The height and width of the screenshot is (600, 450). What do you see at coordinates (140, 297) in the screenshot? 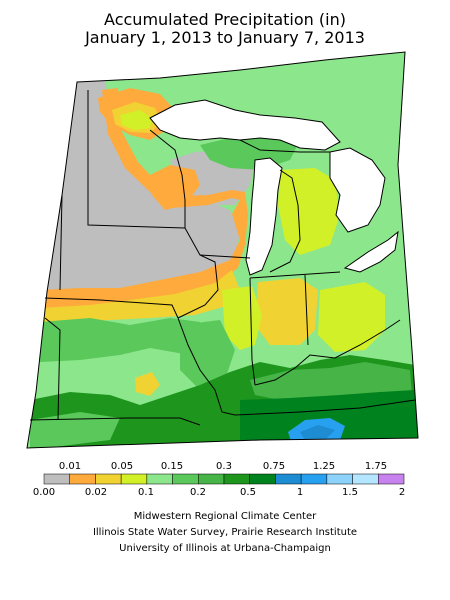
I see `fill-low-band` at bounding box center [140, 297].